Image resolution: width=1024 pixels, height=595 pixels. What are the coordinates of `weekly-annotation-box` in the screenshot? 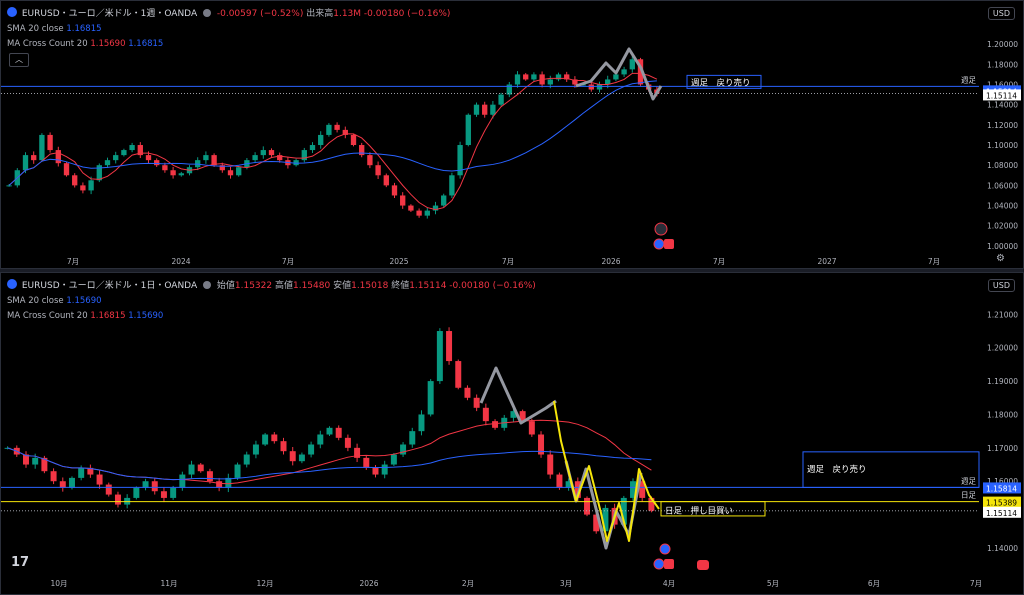 It's located at (891, 469).